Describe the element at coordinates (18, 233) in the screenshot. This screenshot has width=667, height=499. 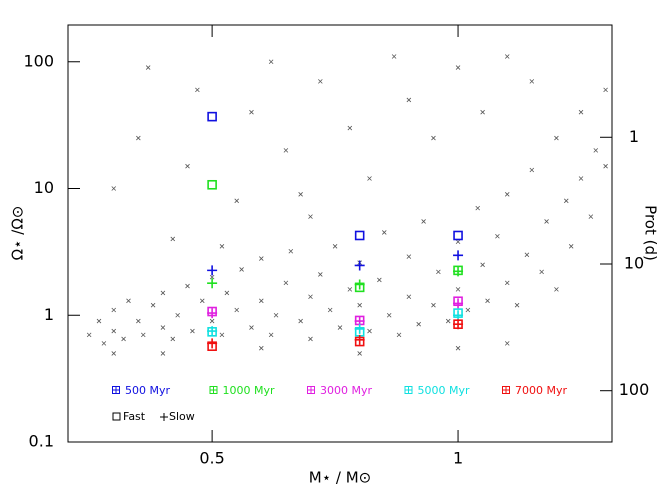
I see `y-axis-label: Ω⋆ /Ω⊙` at that location.